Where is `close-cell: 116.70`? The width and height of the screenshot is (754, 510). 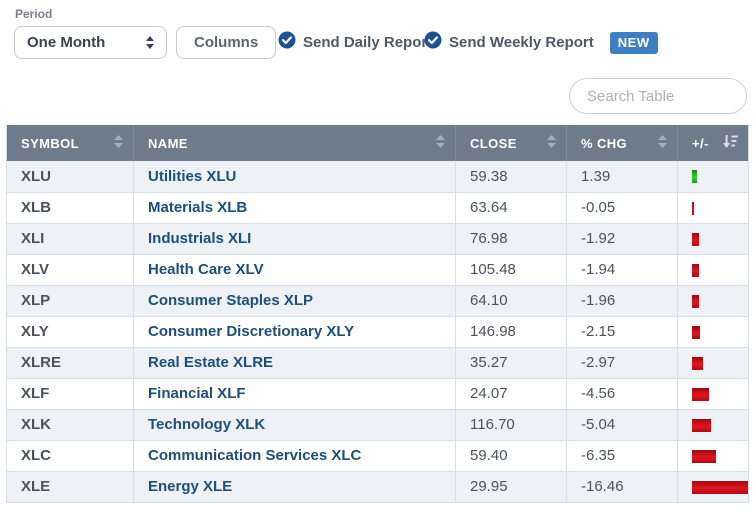 close-cell: 116.70 is located at coordinates (511, 425).